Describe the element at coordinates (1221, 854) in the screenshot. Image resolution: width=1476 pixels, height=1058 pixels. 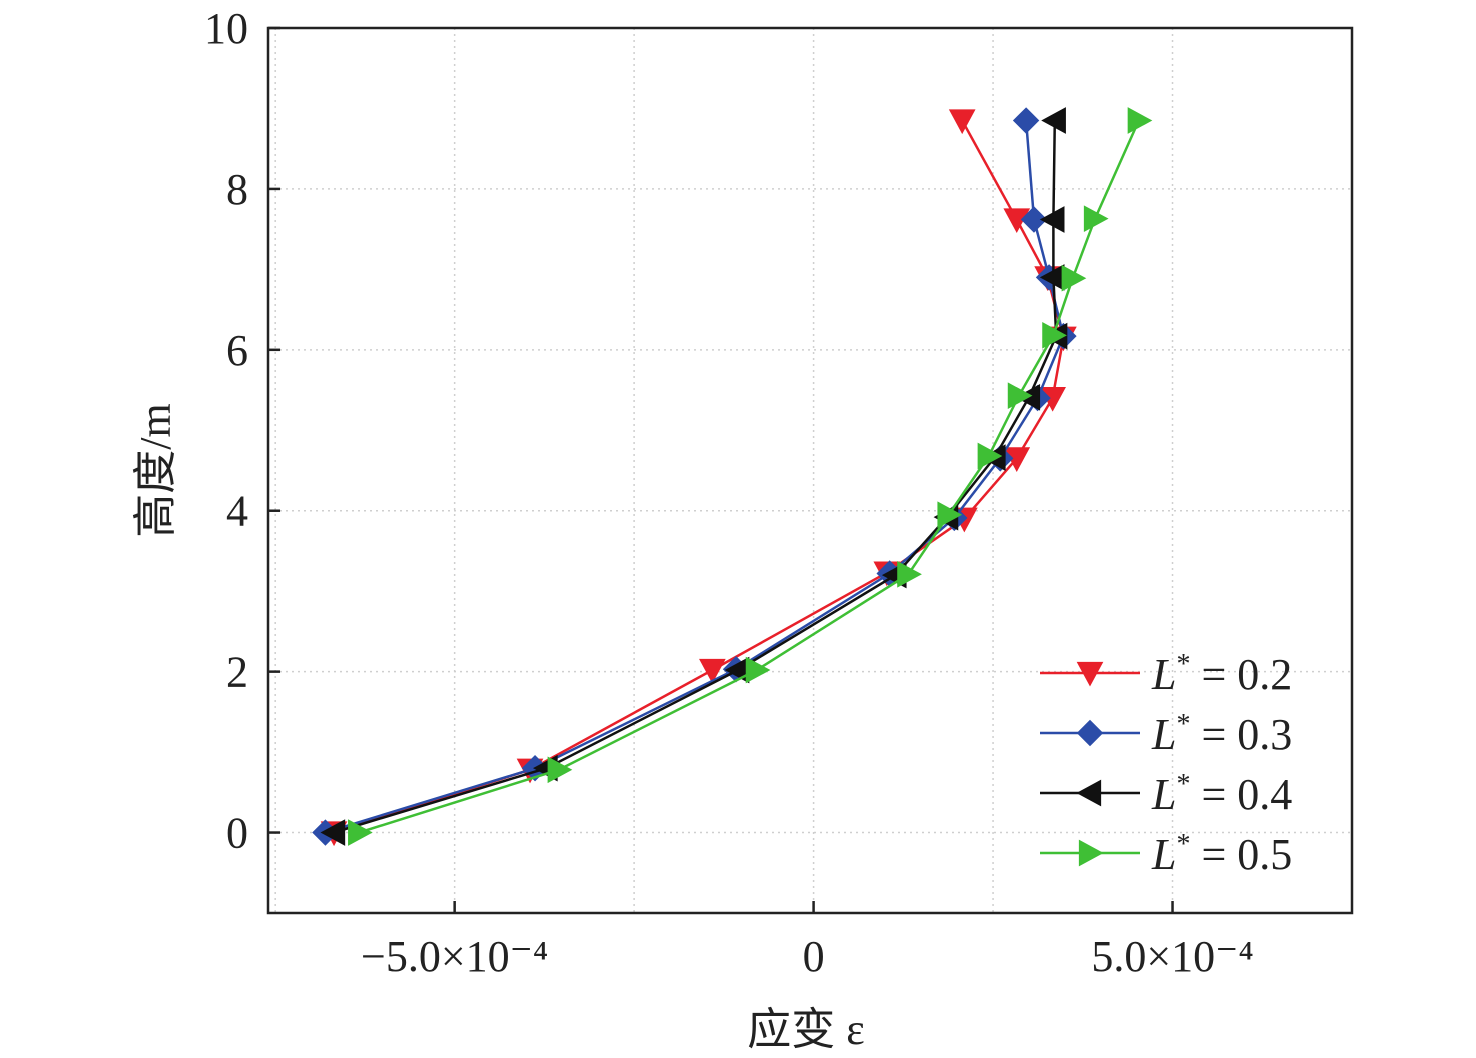
I see `legend-label: L* = 0.5` at that location.